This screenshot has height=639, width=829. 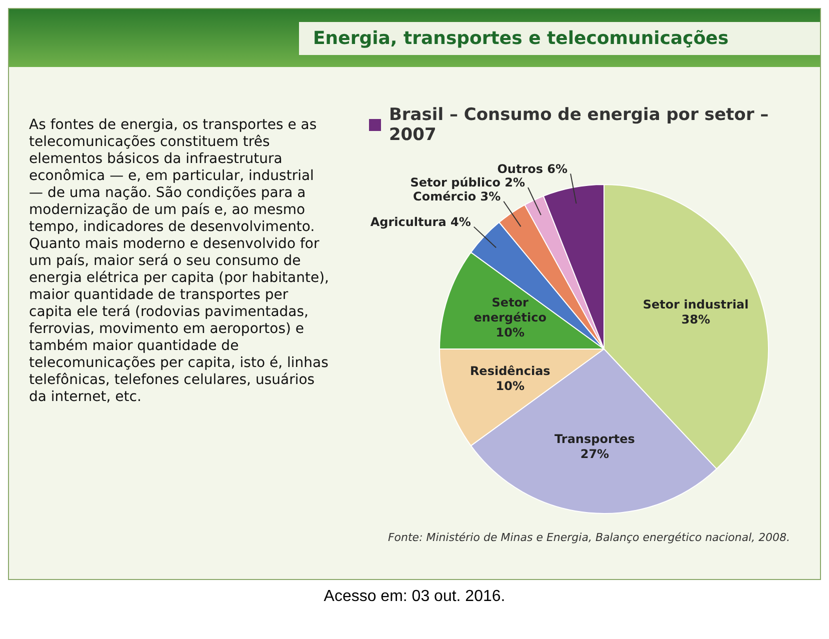 I want to click on chart-subtitle: Brasil – Consumo de energia por setor – 2007, so click(x=579, y=125).